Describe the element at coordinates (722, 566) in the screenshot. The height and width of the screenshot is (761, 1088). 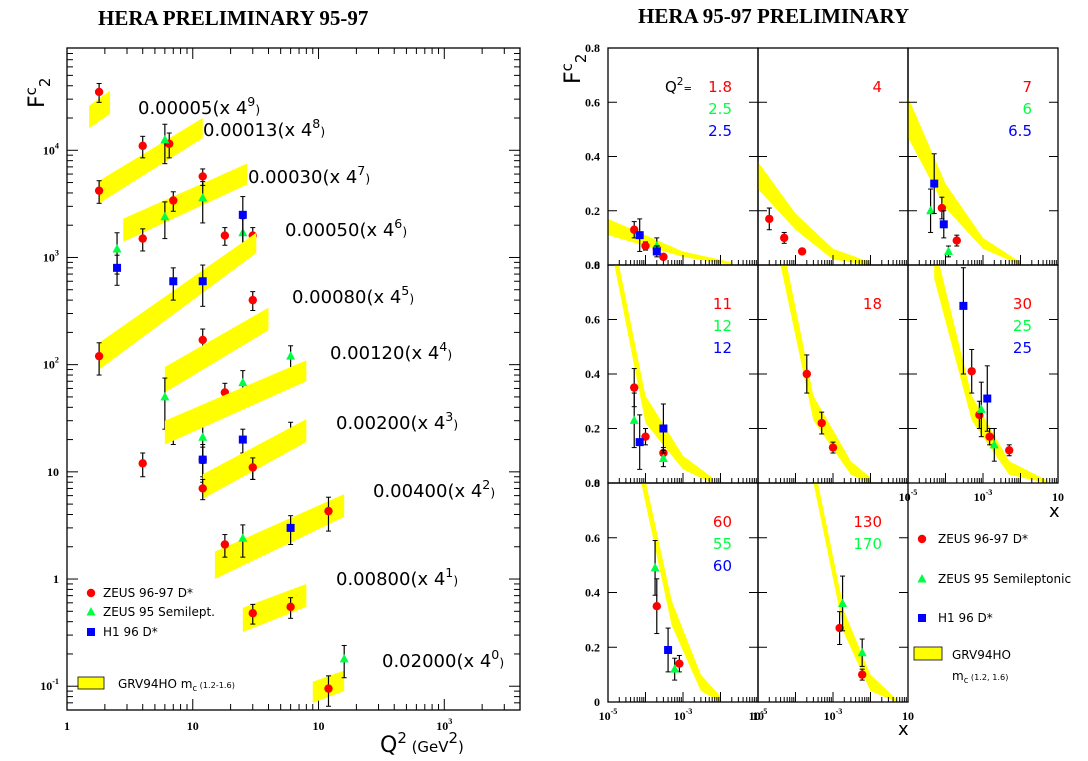
I see `q2-h1-label: 60` at that location.